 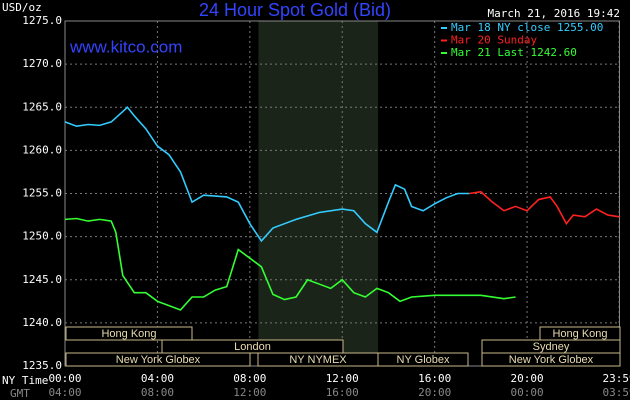 I want to click on y-tick-label: 1265.0, so click(x=42, y=106).